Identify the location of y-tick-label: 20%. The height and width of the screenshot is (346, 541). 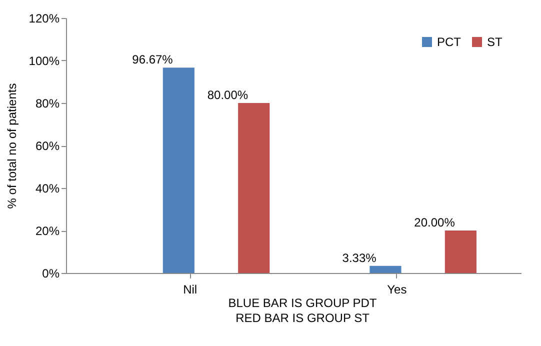
(47, 231).